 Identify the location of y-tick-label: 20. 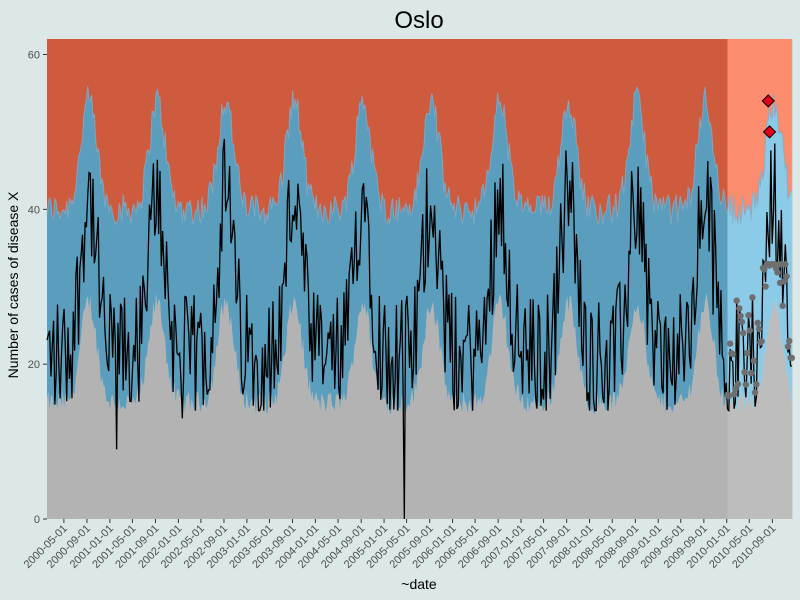
(34, 365).